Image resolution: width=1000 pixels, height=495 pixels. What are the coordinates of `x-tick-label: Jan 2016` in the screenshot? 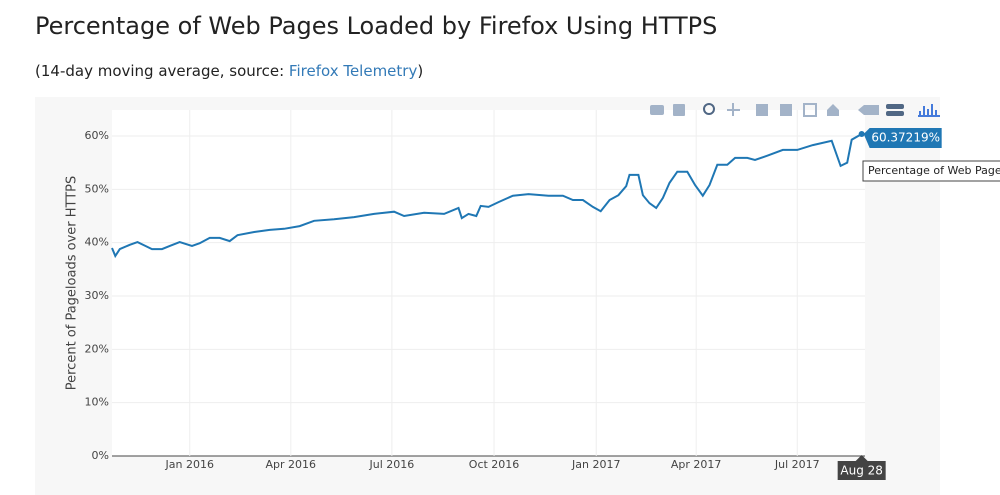 It's located at (189, 464).